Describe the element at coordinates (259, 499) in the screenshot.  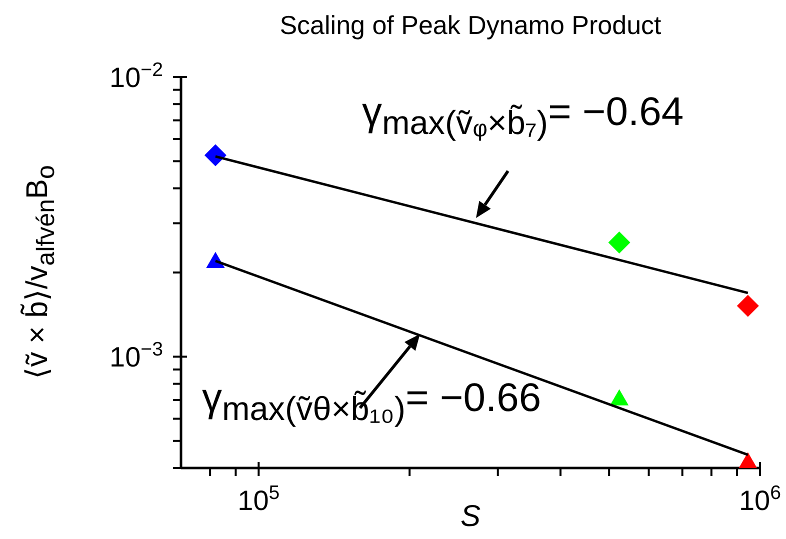
I see `x-tick-label: 10$^{5}$` at that location.